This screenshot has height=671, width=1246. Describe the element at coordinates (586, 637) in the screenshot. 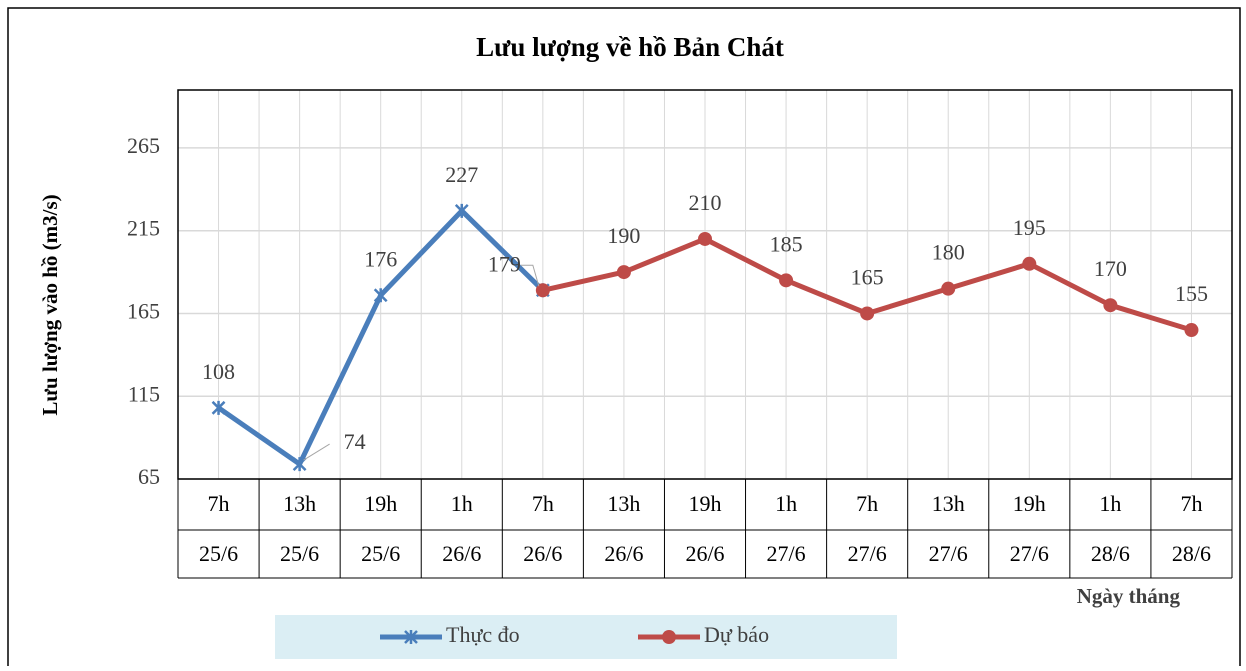

I see `legend-box` at that location.